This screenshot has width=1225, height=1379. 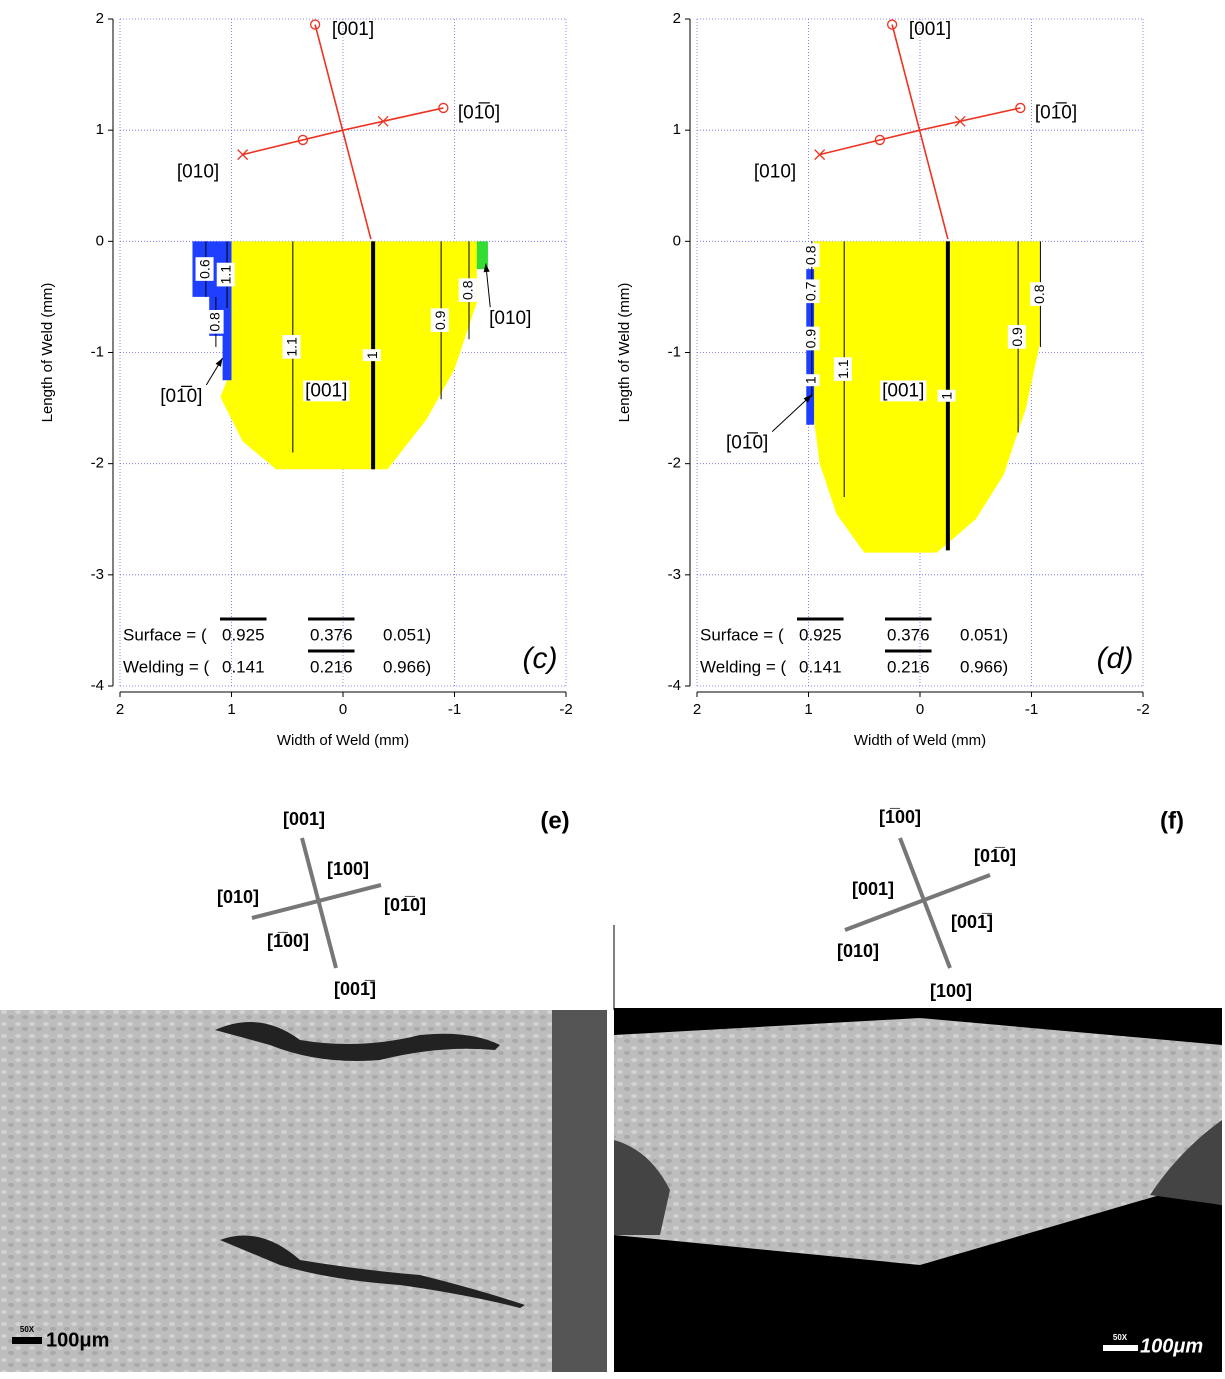 I want to click on orientation-axes, so click(x=316, y=903).